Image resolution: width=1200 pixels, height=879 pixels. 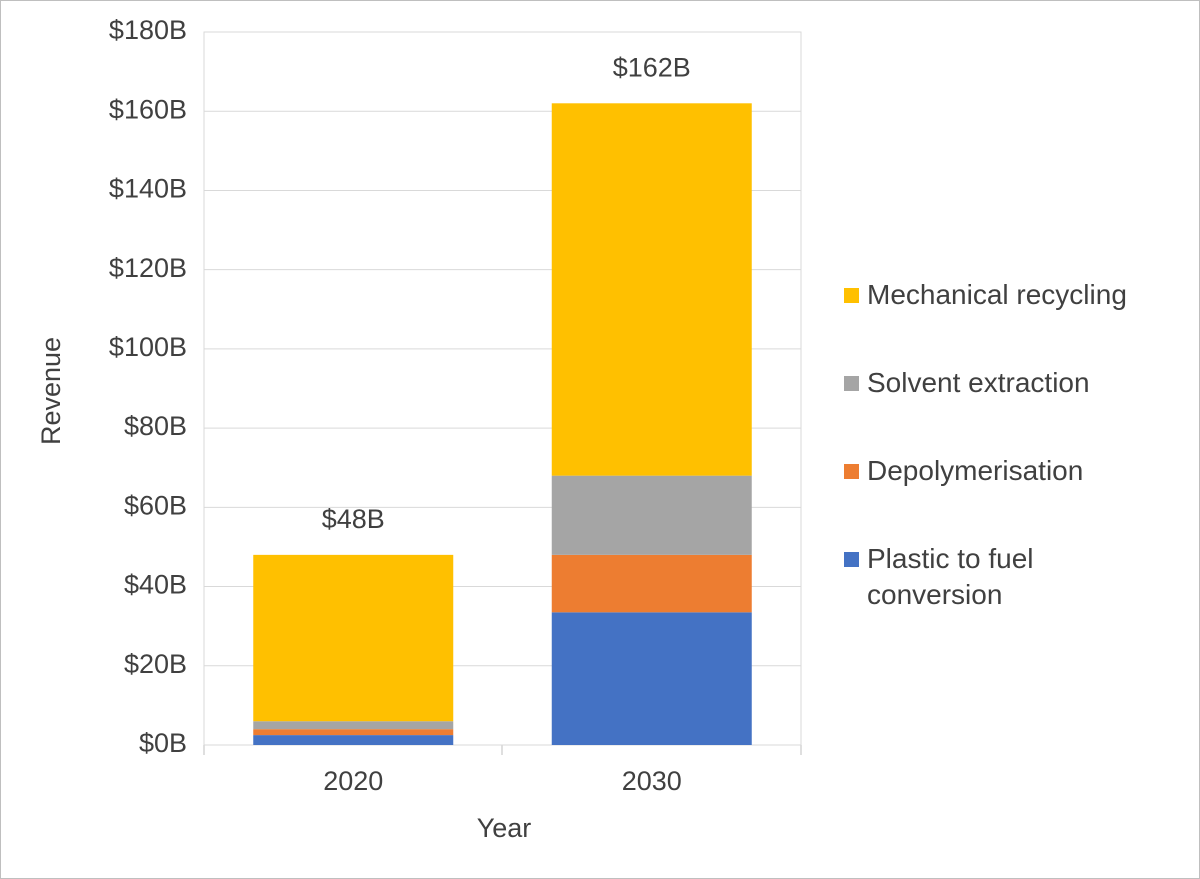 I want to click on y-tick-label: $100B, so click(x=148, y=347).